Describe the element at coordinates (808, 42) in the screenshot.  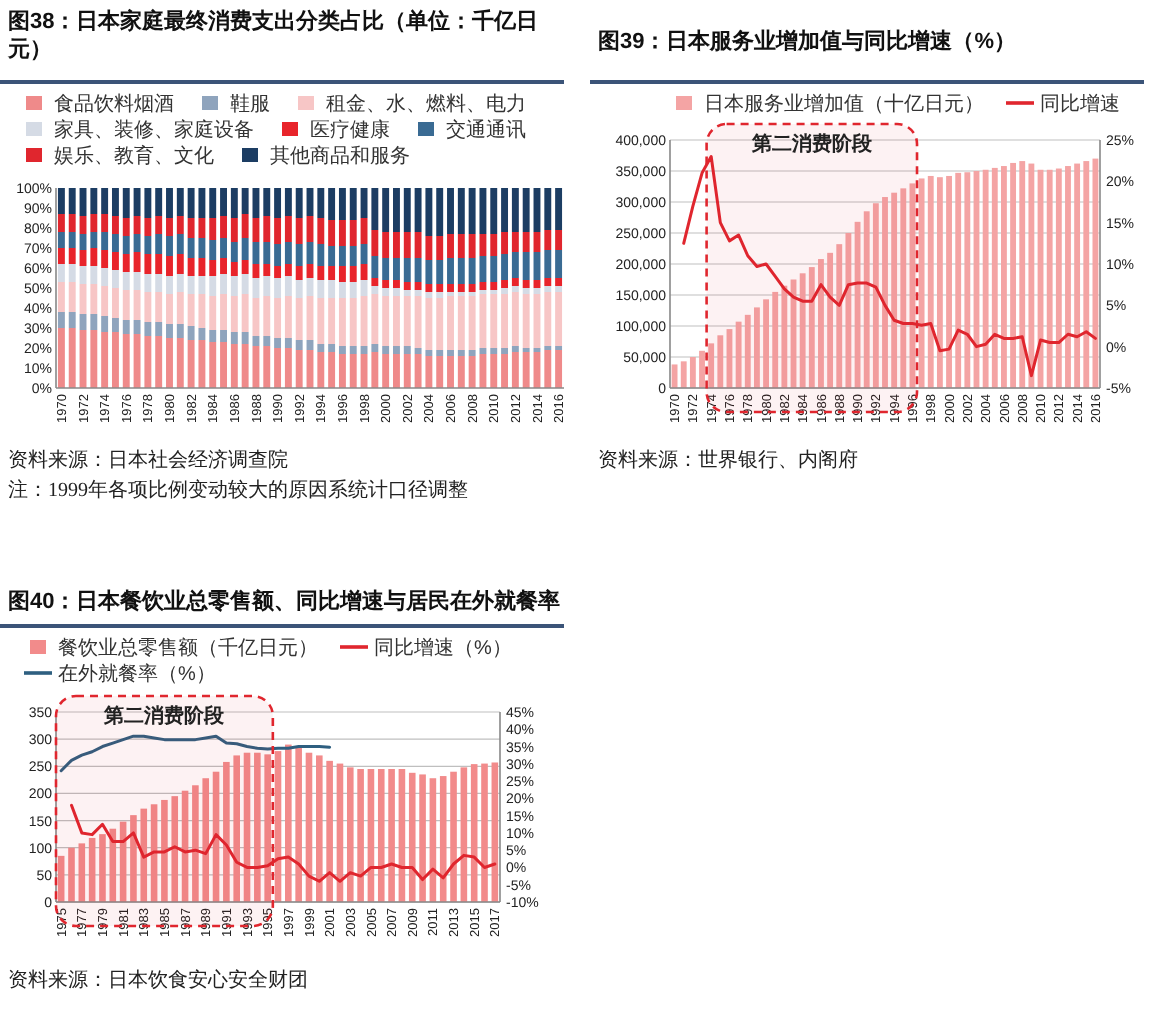
I see `chart-title: 图39：日本服务业增加值与同比增速（%）` at that location.